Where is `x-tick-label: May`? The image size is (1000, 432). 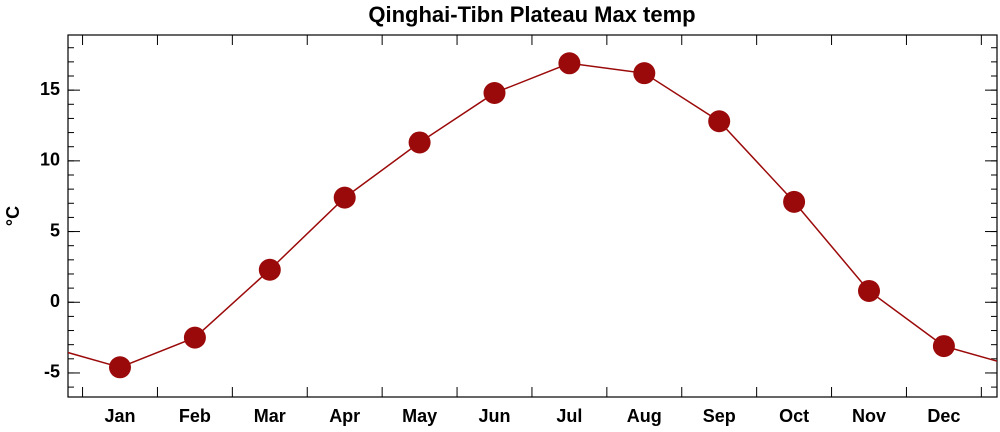 x-tick-label: May is located at coordinates (419, 416).